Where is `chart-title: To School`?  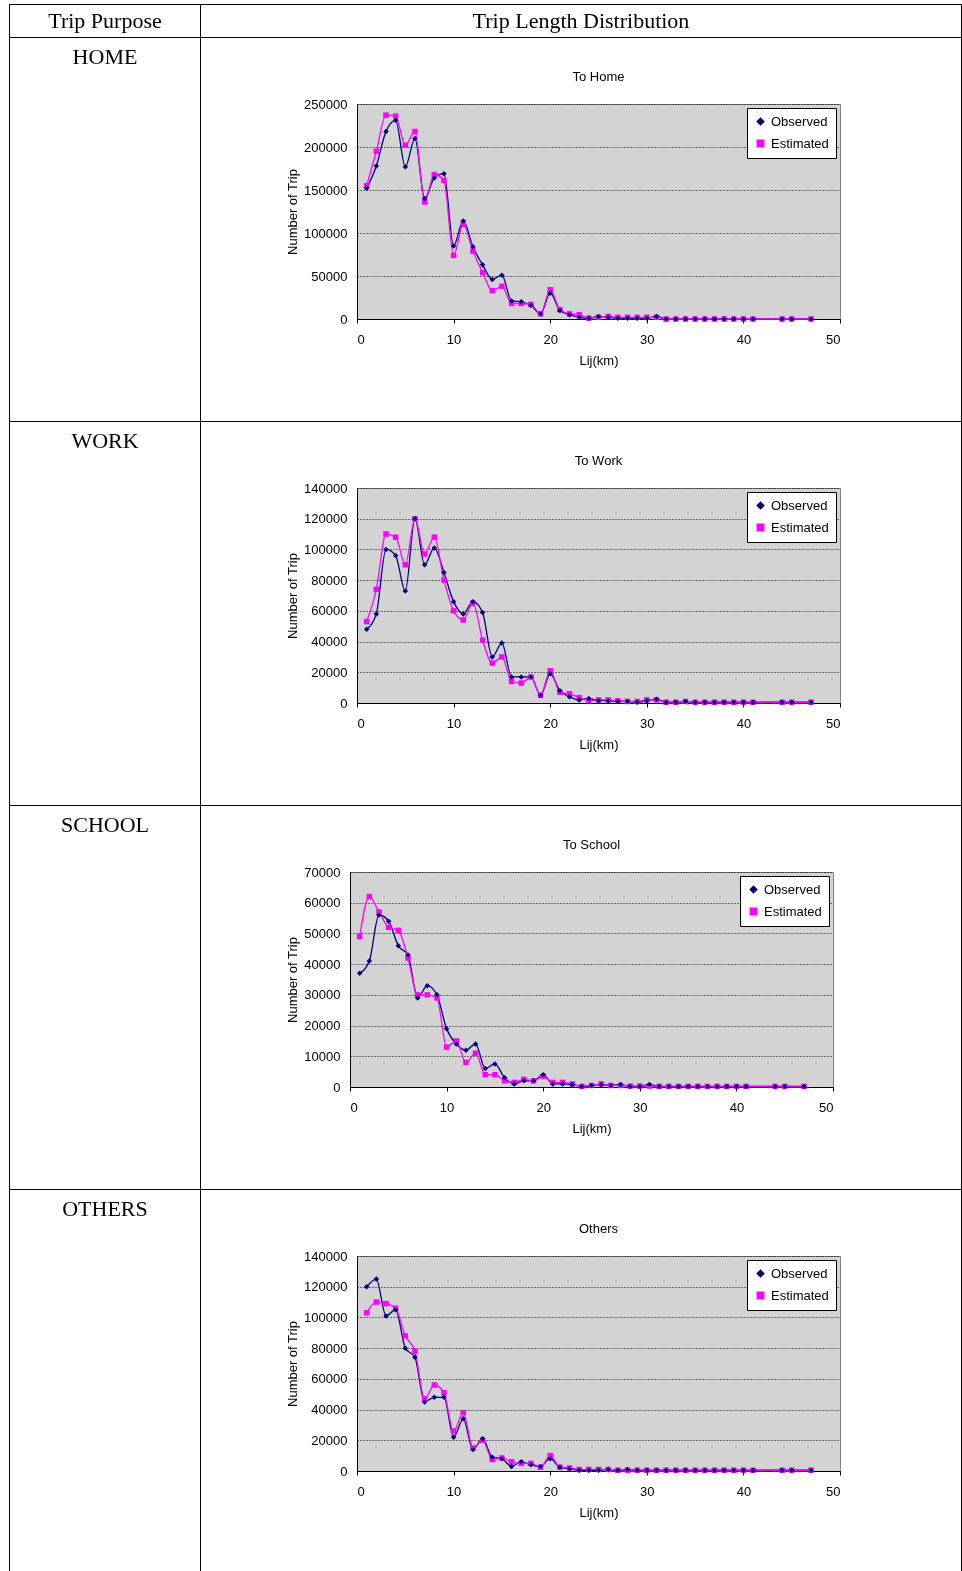
chart-title: To School is located at coordinates (591, 844).